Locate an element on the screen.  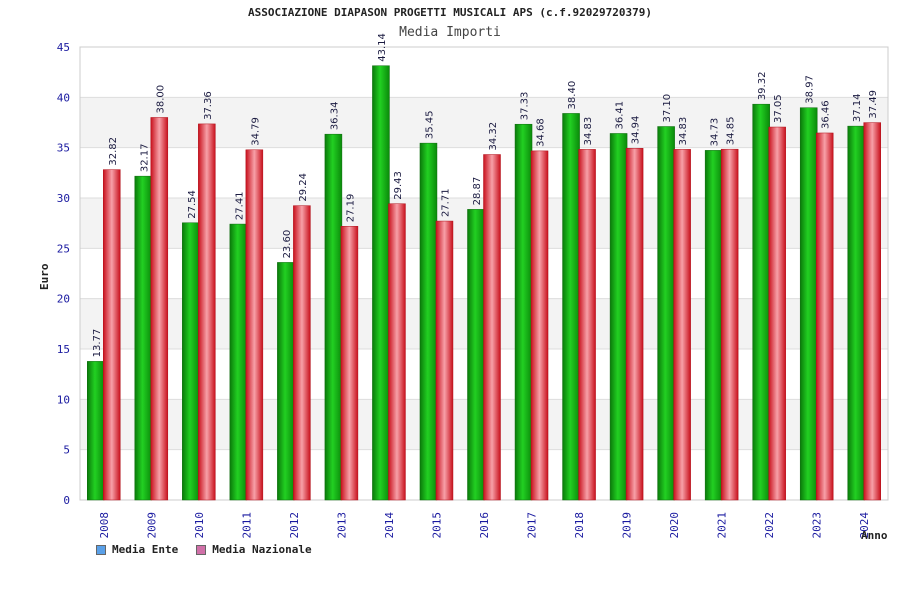
data-label-ente: 35.45 is located at coordinates (429, 124).